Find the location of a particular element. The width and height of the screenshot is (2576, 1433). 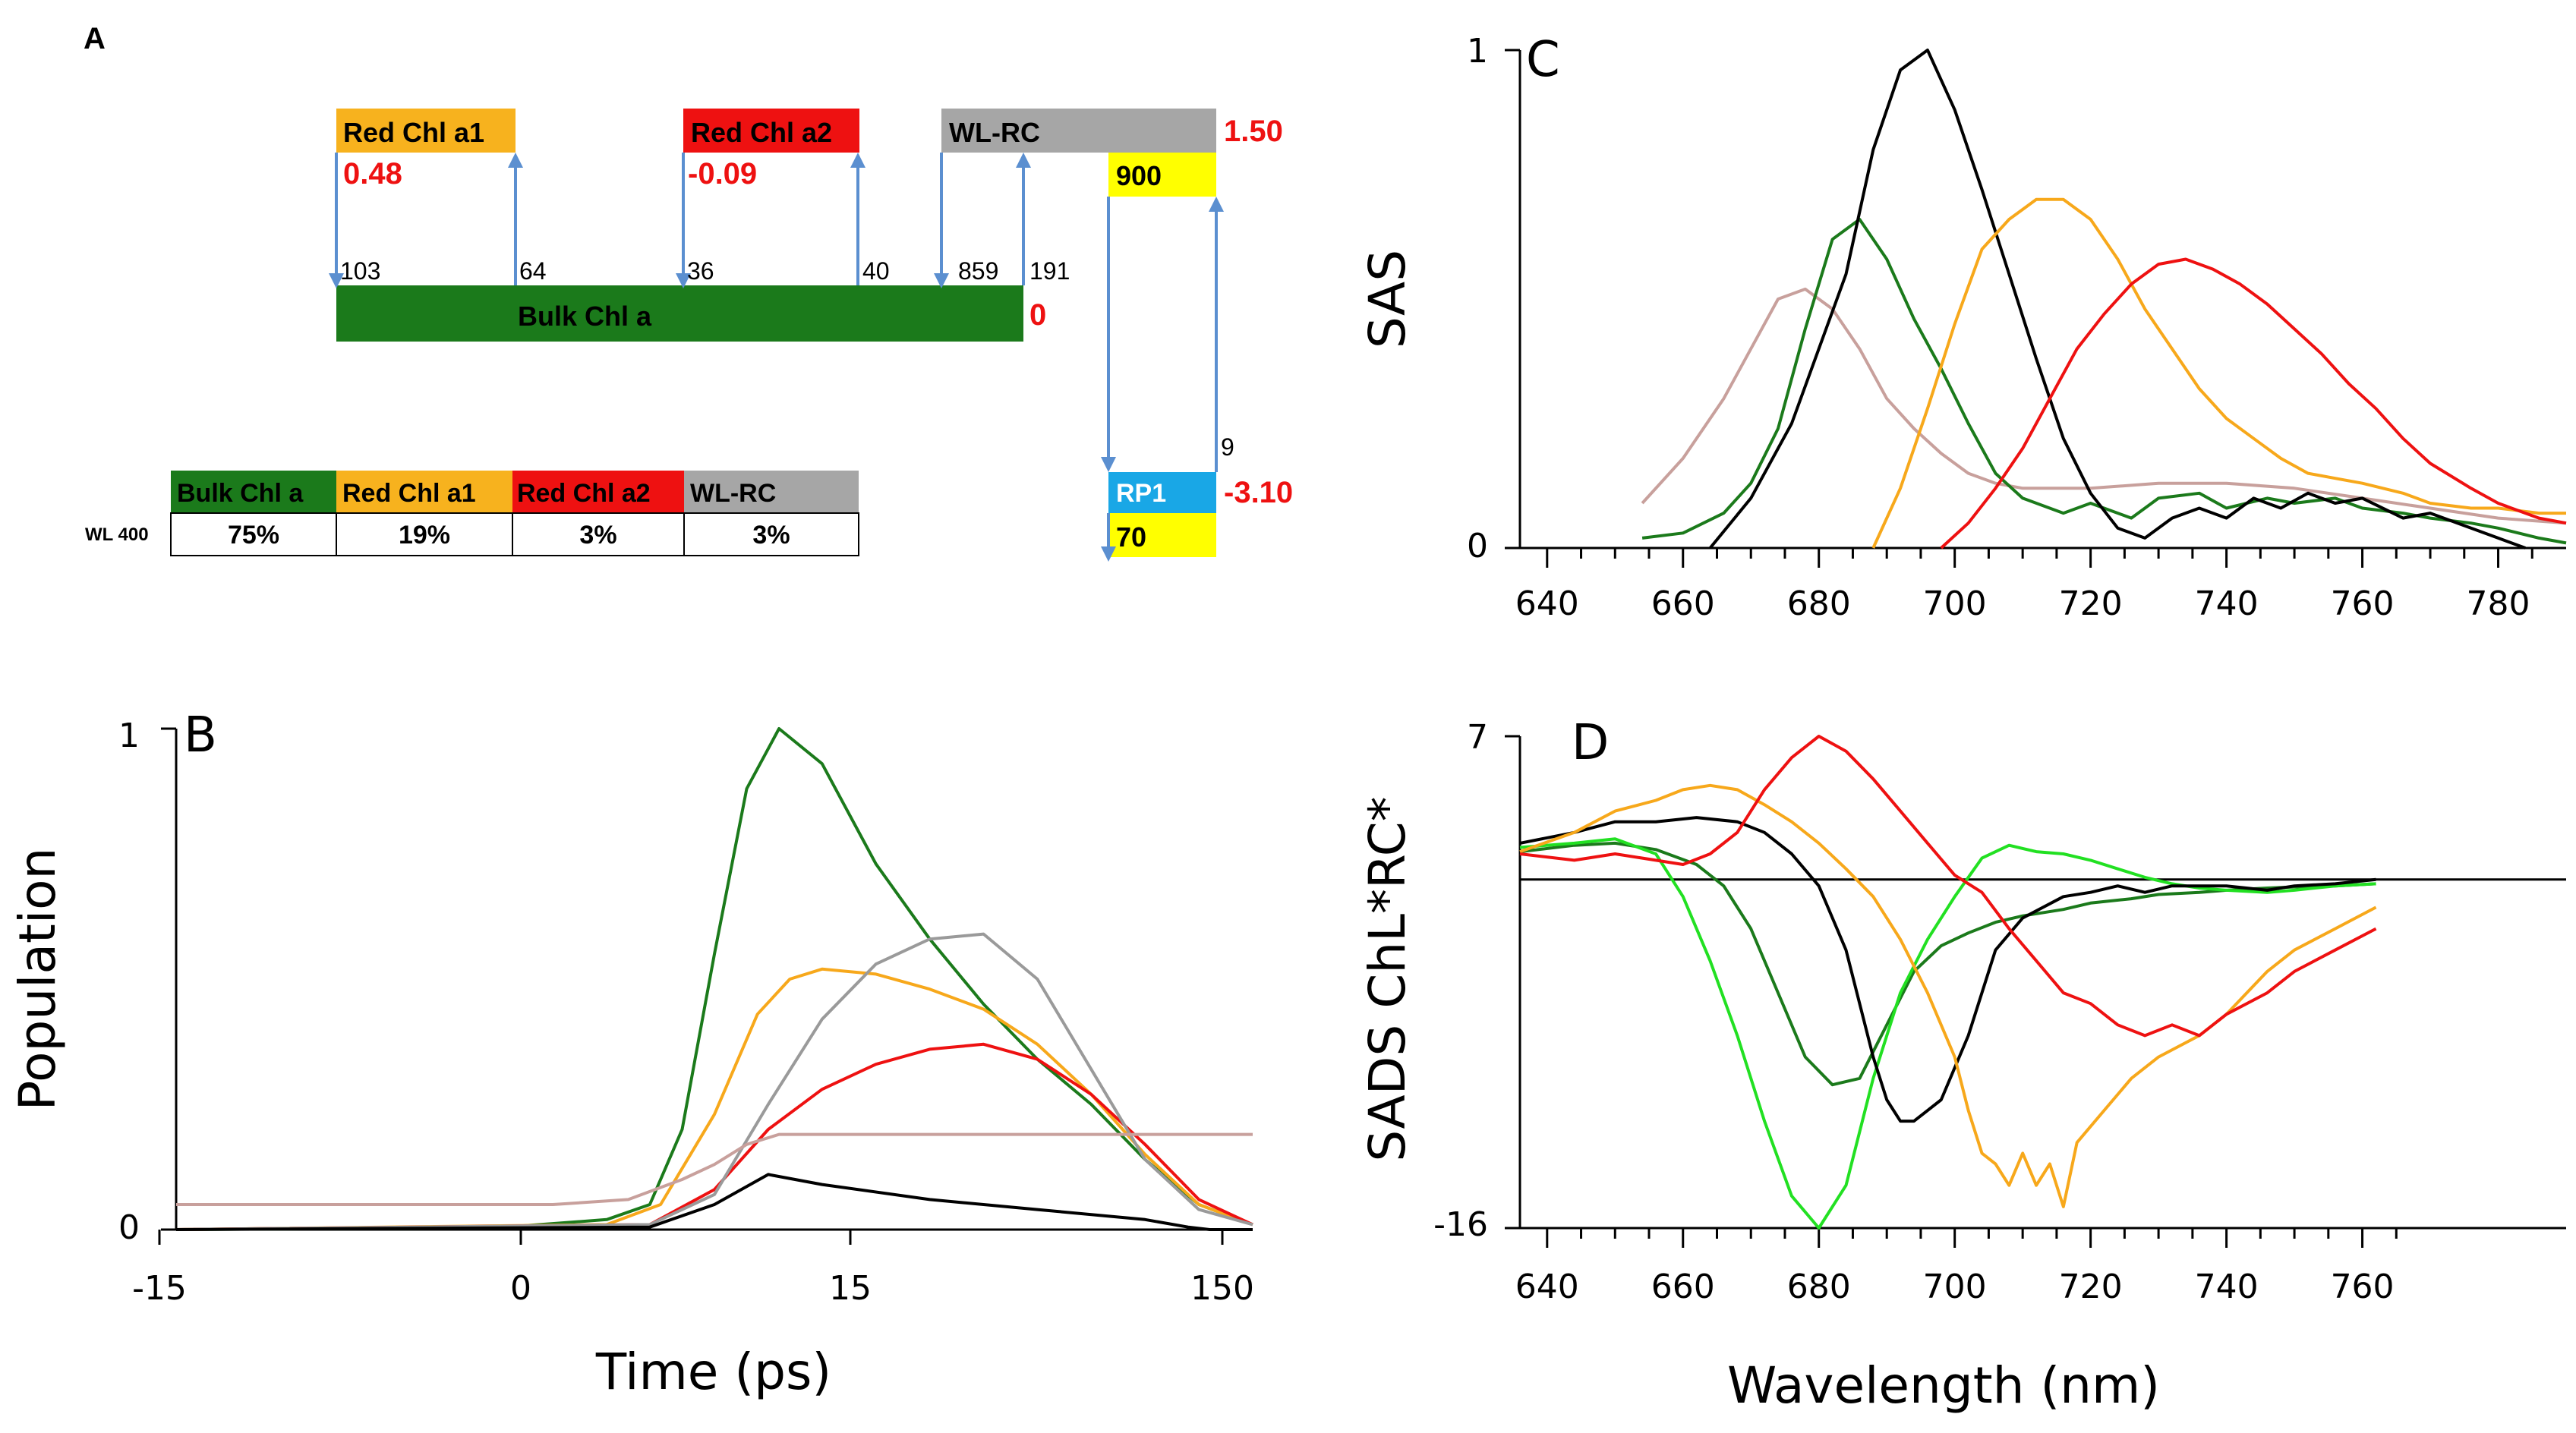

panel-d-ylabel: SADS ChL*RC* is located at coordinates (1387, 978).